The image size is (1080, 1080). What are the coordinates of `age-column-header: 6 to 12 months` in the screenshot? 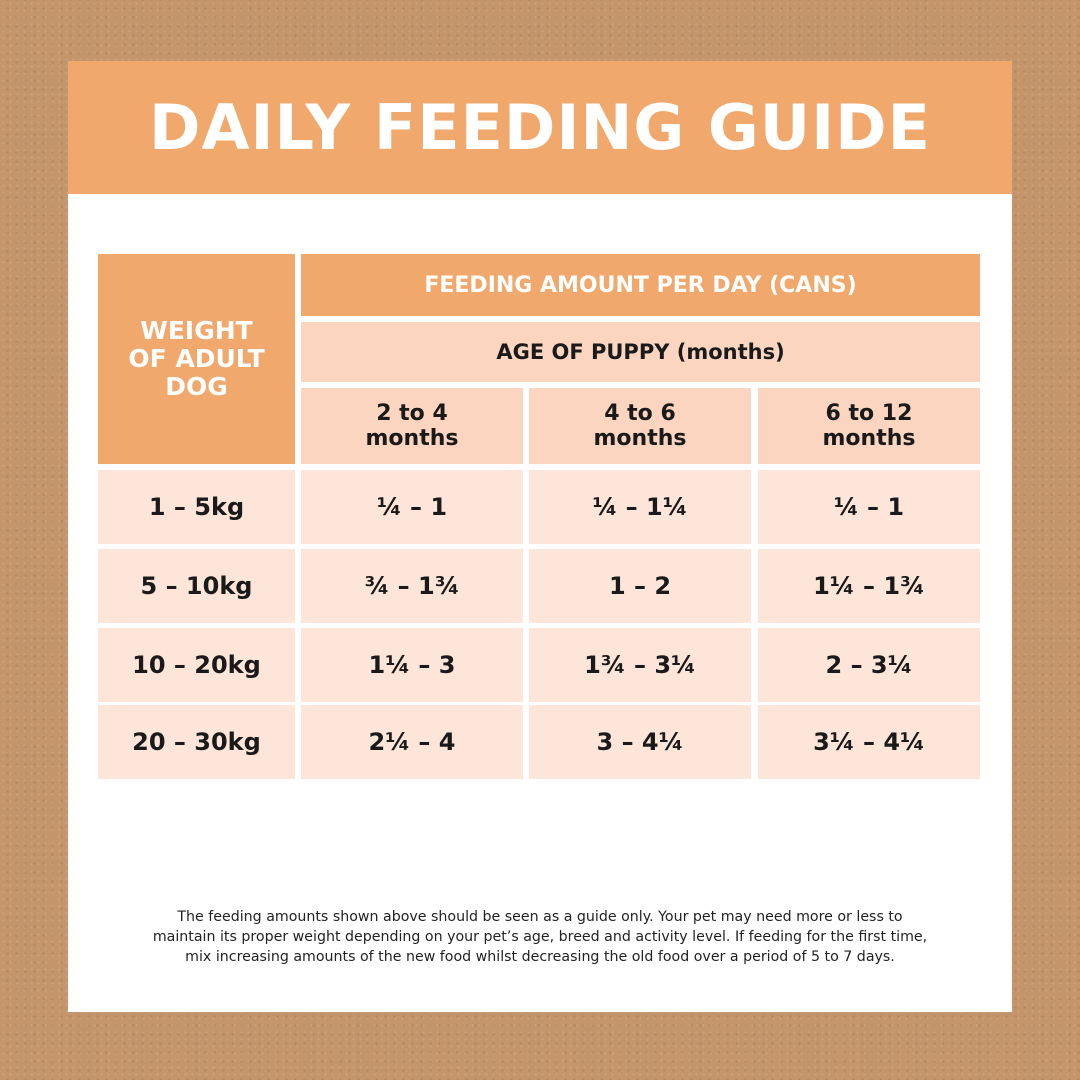 It's located at (869, 426).